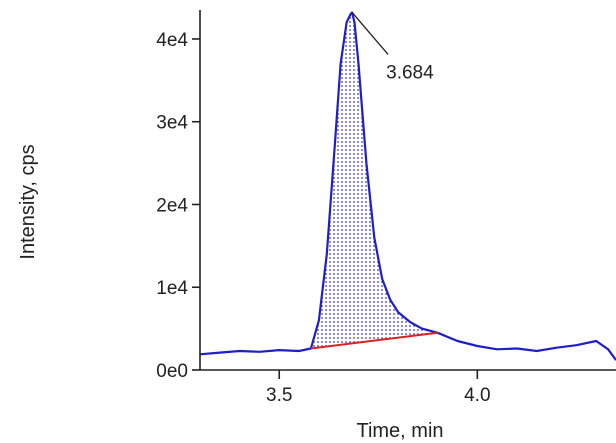 The height and width of the screenshot is (443, 616). I want to click on x-tick-label: 3.5, so click(279, 395).